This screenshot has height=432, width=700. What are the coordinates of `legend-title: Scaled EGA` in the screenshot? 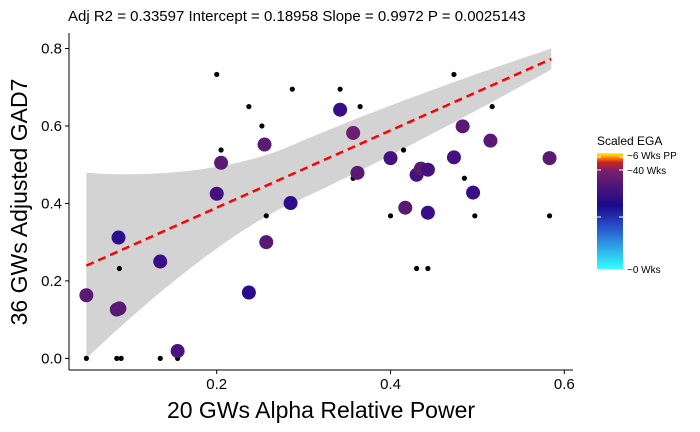 It's located at (629, 141).